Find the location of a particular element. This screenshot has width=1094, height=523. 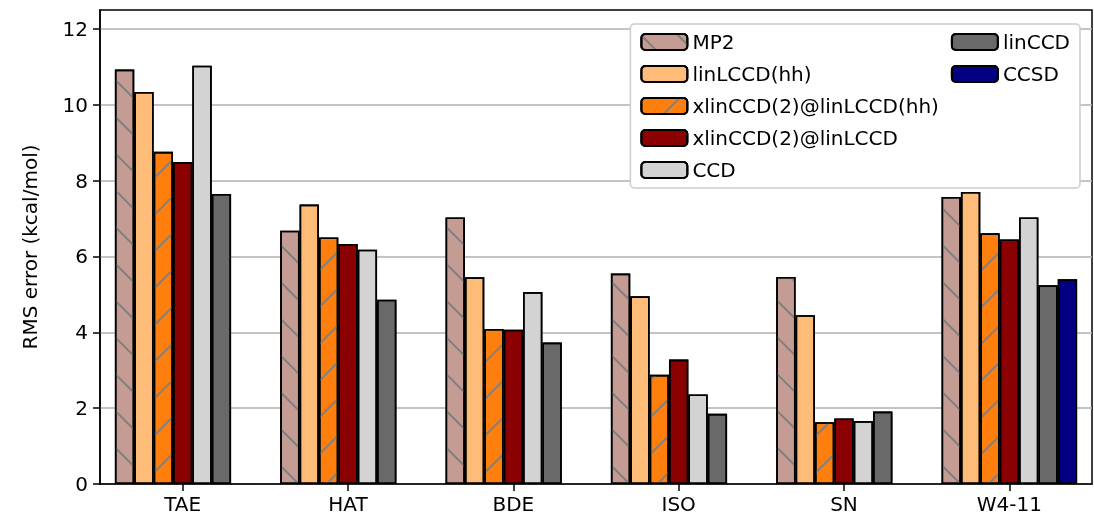

y-tick-label: 2 is located at coordinates (81, 408).